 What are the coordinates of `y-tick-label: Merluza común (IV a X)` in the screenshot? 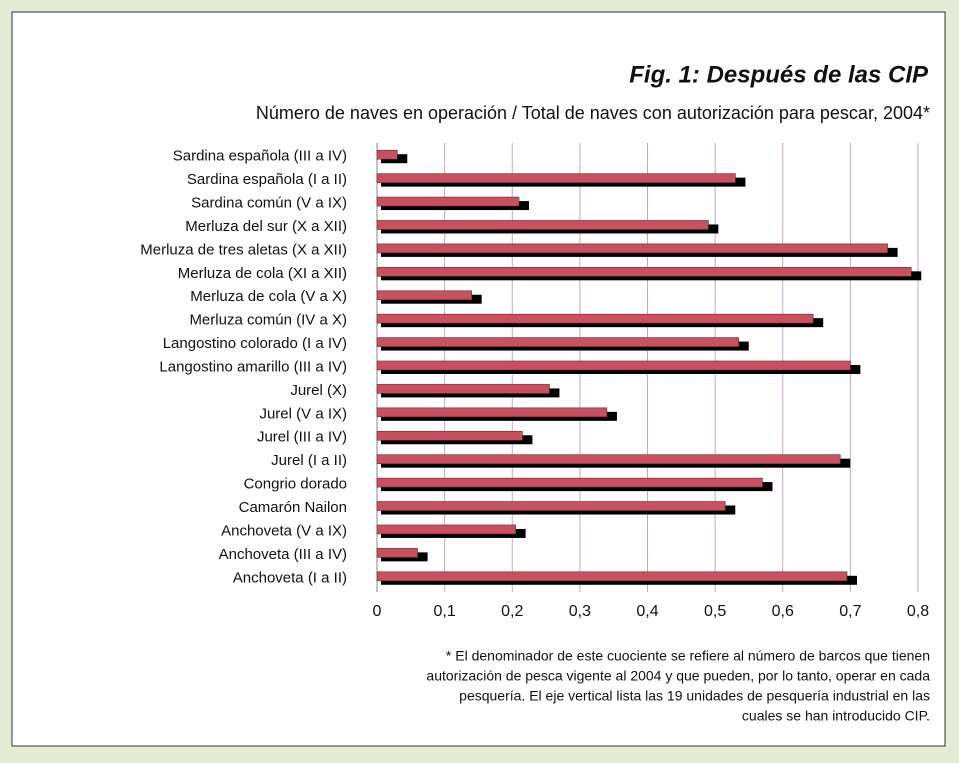 It's located at (268, 320).